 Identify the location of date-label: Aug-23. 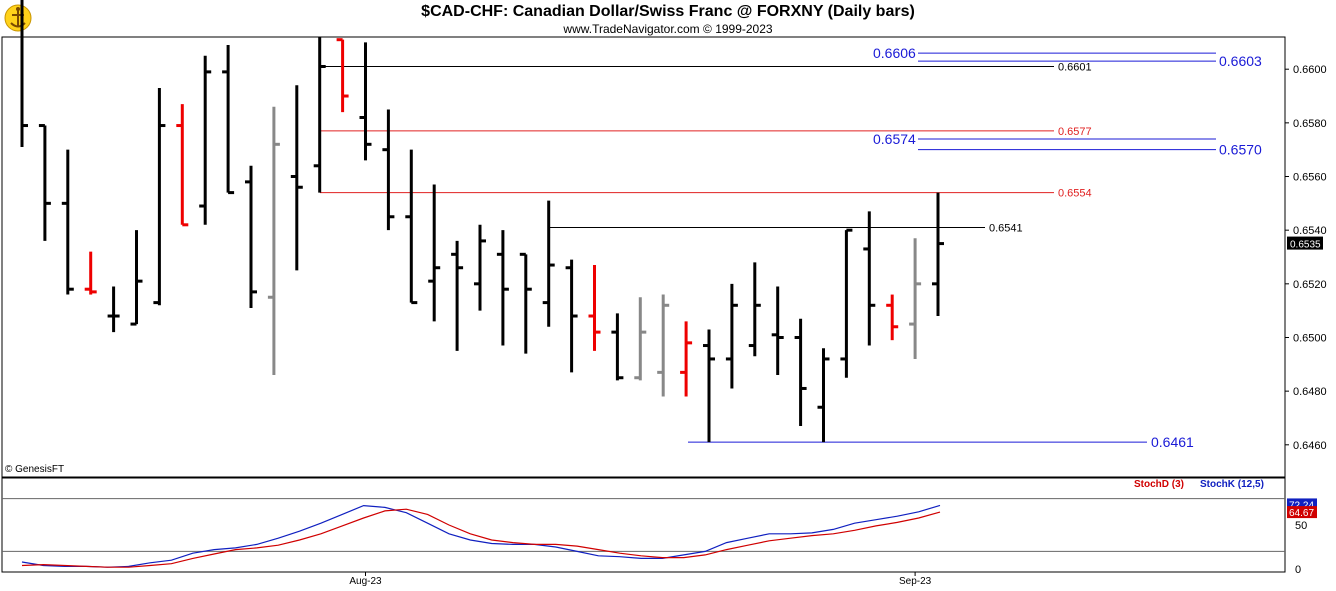
(365, 581).